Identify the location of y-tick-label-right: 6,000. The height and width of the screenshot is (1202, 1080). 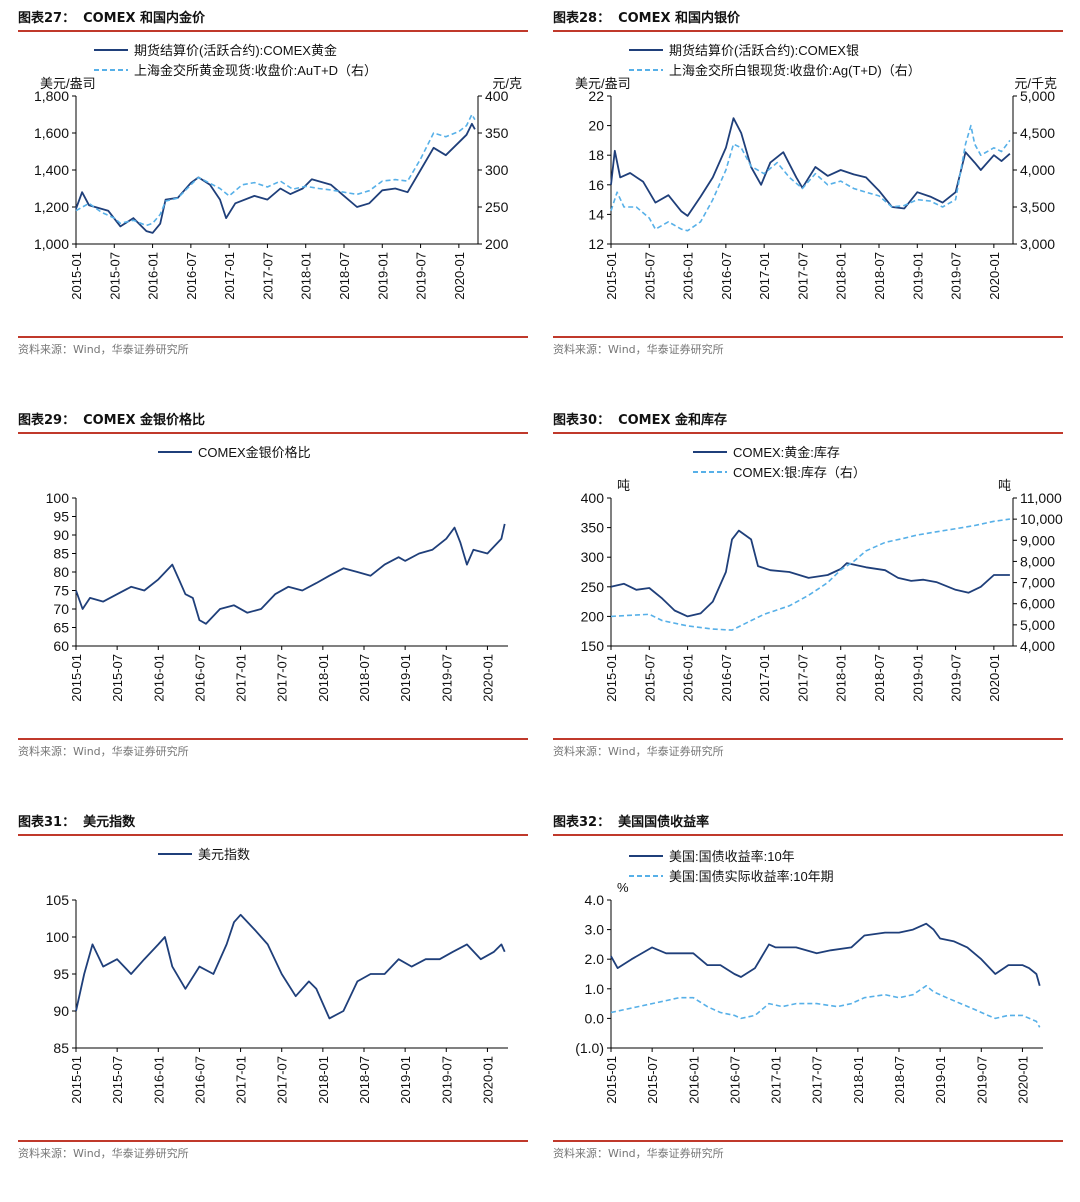
(1037, 604).